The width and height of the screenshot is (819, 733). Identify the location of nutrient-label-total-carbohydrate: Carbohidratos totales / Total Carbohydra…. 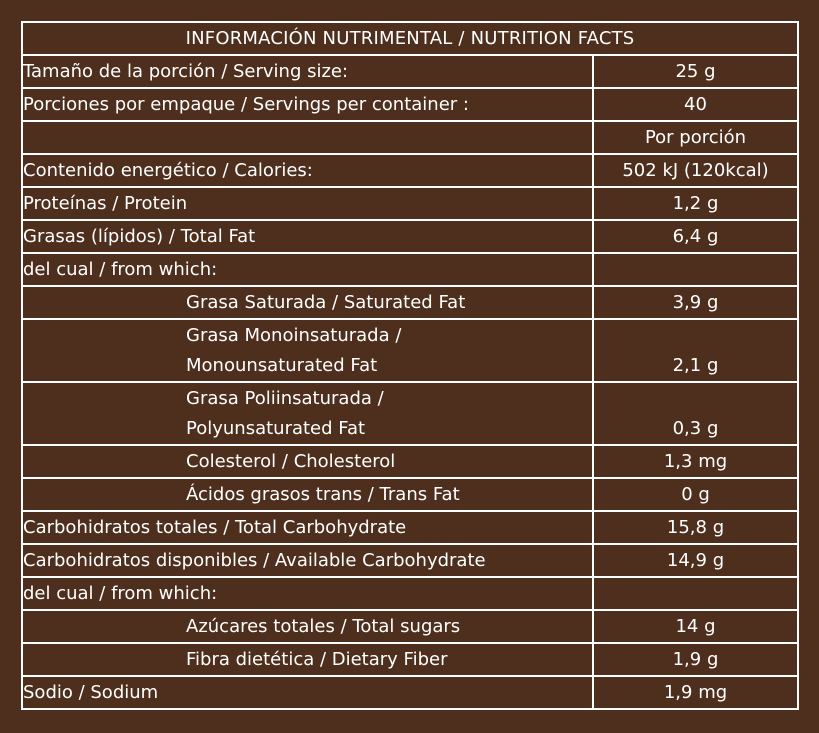
(307, 527).